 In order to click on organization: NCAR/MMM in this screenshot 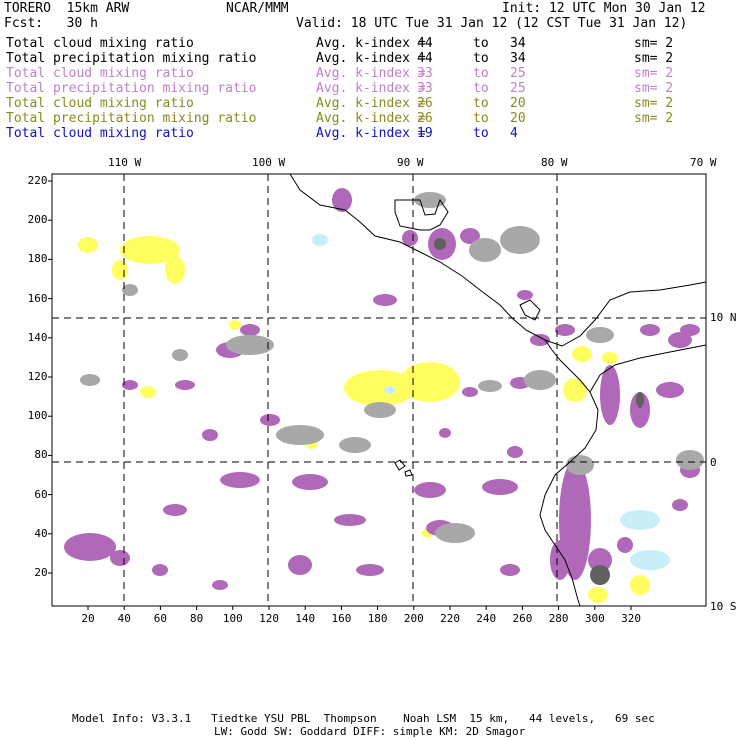, I will do `click(257, 8)`.